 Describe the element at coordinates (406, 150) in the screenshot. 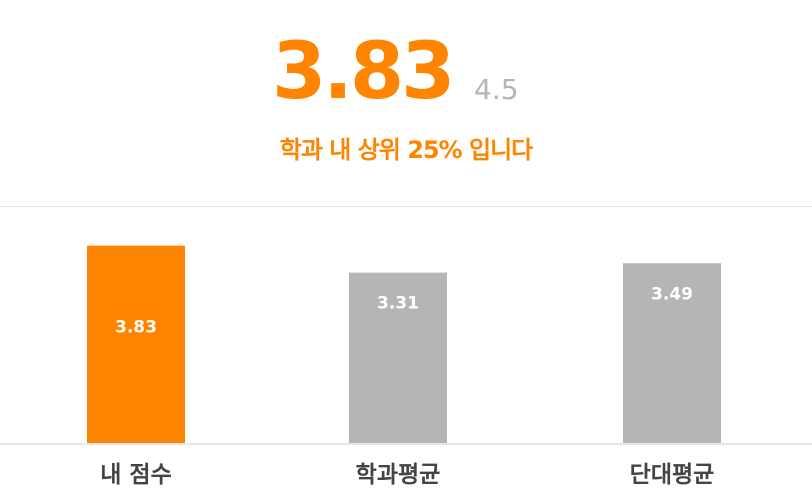

I see `rank-message: 학과 내 상위 25% 입니다` at that location.